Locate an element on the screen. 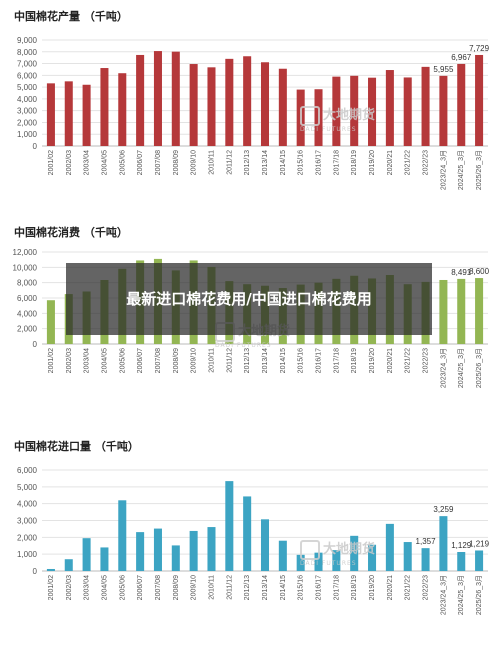 The width and height of the screenshot is (500, 646). data-label: 1,129 is located at coordinates (461, 545).